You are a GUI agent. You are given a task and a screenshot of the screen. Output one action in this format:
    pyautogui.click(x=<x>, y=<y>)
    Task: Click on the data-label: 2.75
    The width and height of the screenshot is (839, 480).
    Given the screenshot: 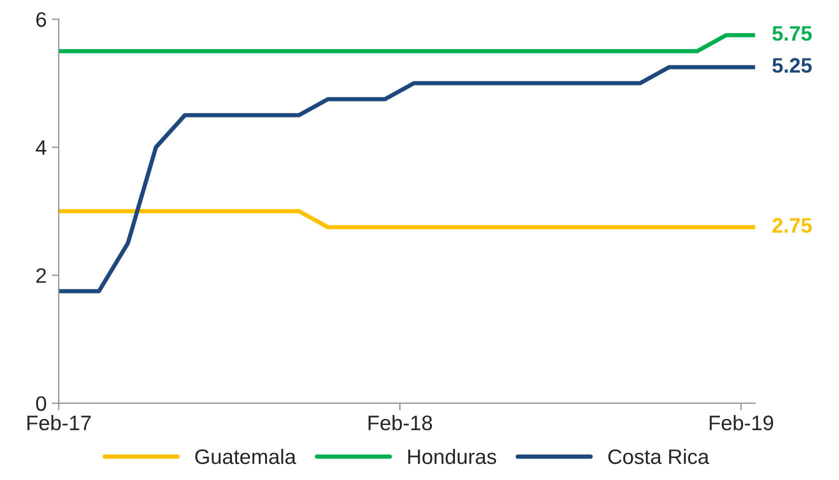 What is the action you would take?
    pyautogui.click(x=792, y=225)
    